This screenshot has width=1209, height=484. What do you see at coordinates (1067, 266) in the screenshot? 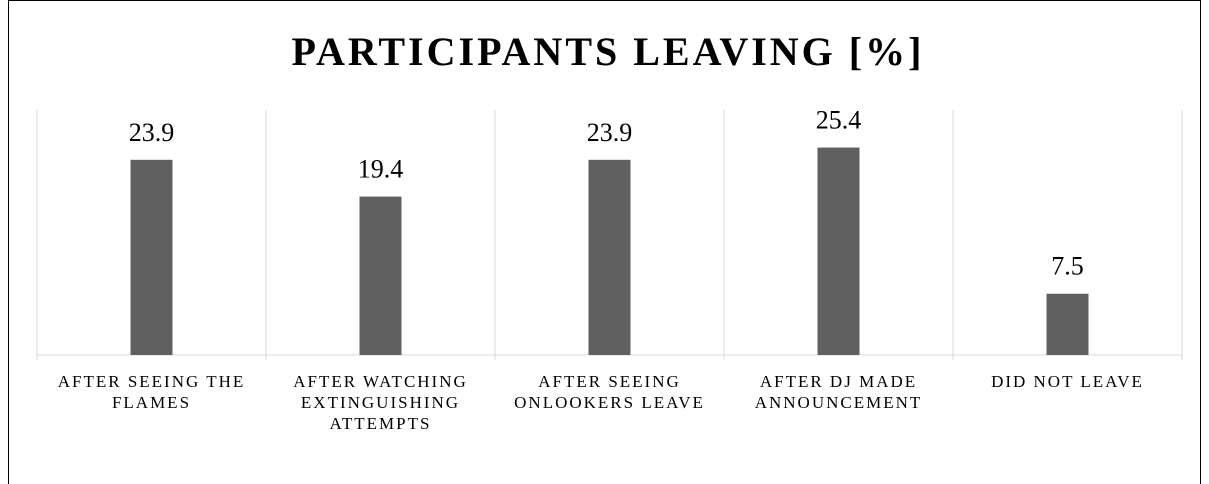
I see `data-label: 7.5` at bounding box center [1067, 266].